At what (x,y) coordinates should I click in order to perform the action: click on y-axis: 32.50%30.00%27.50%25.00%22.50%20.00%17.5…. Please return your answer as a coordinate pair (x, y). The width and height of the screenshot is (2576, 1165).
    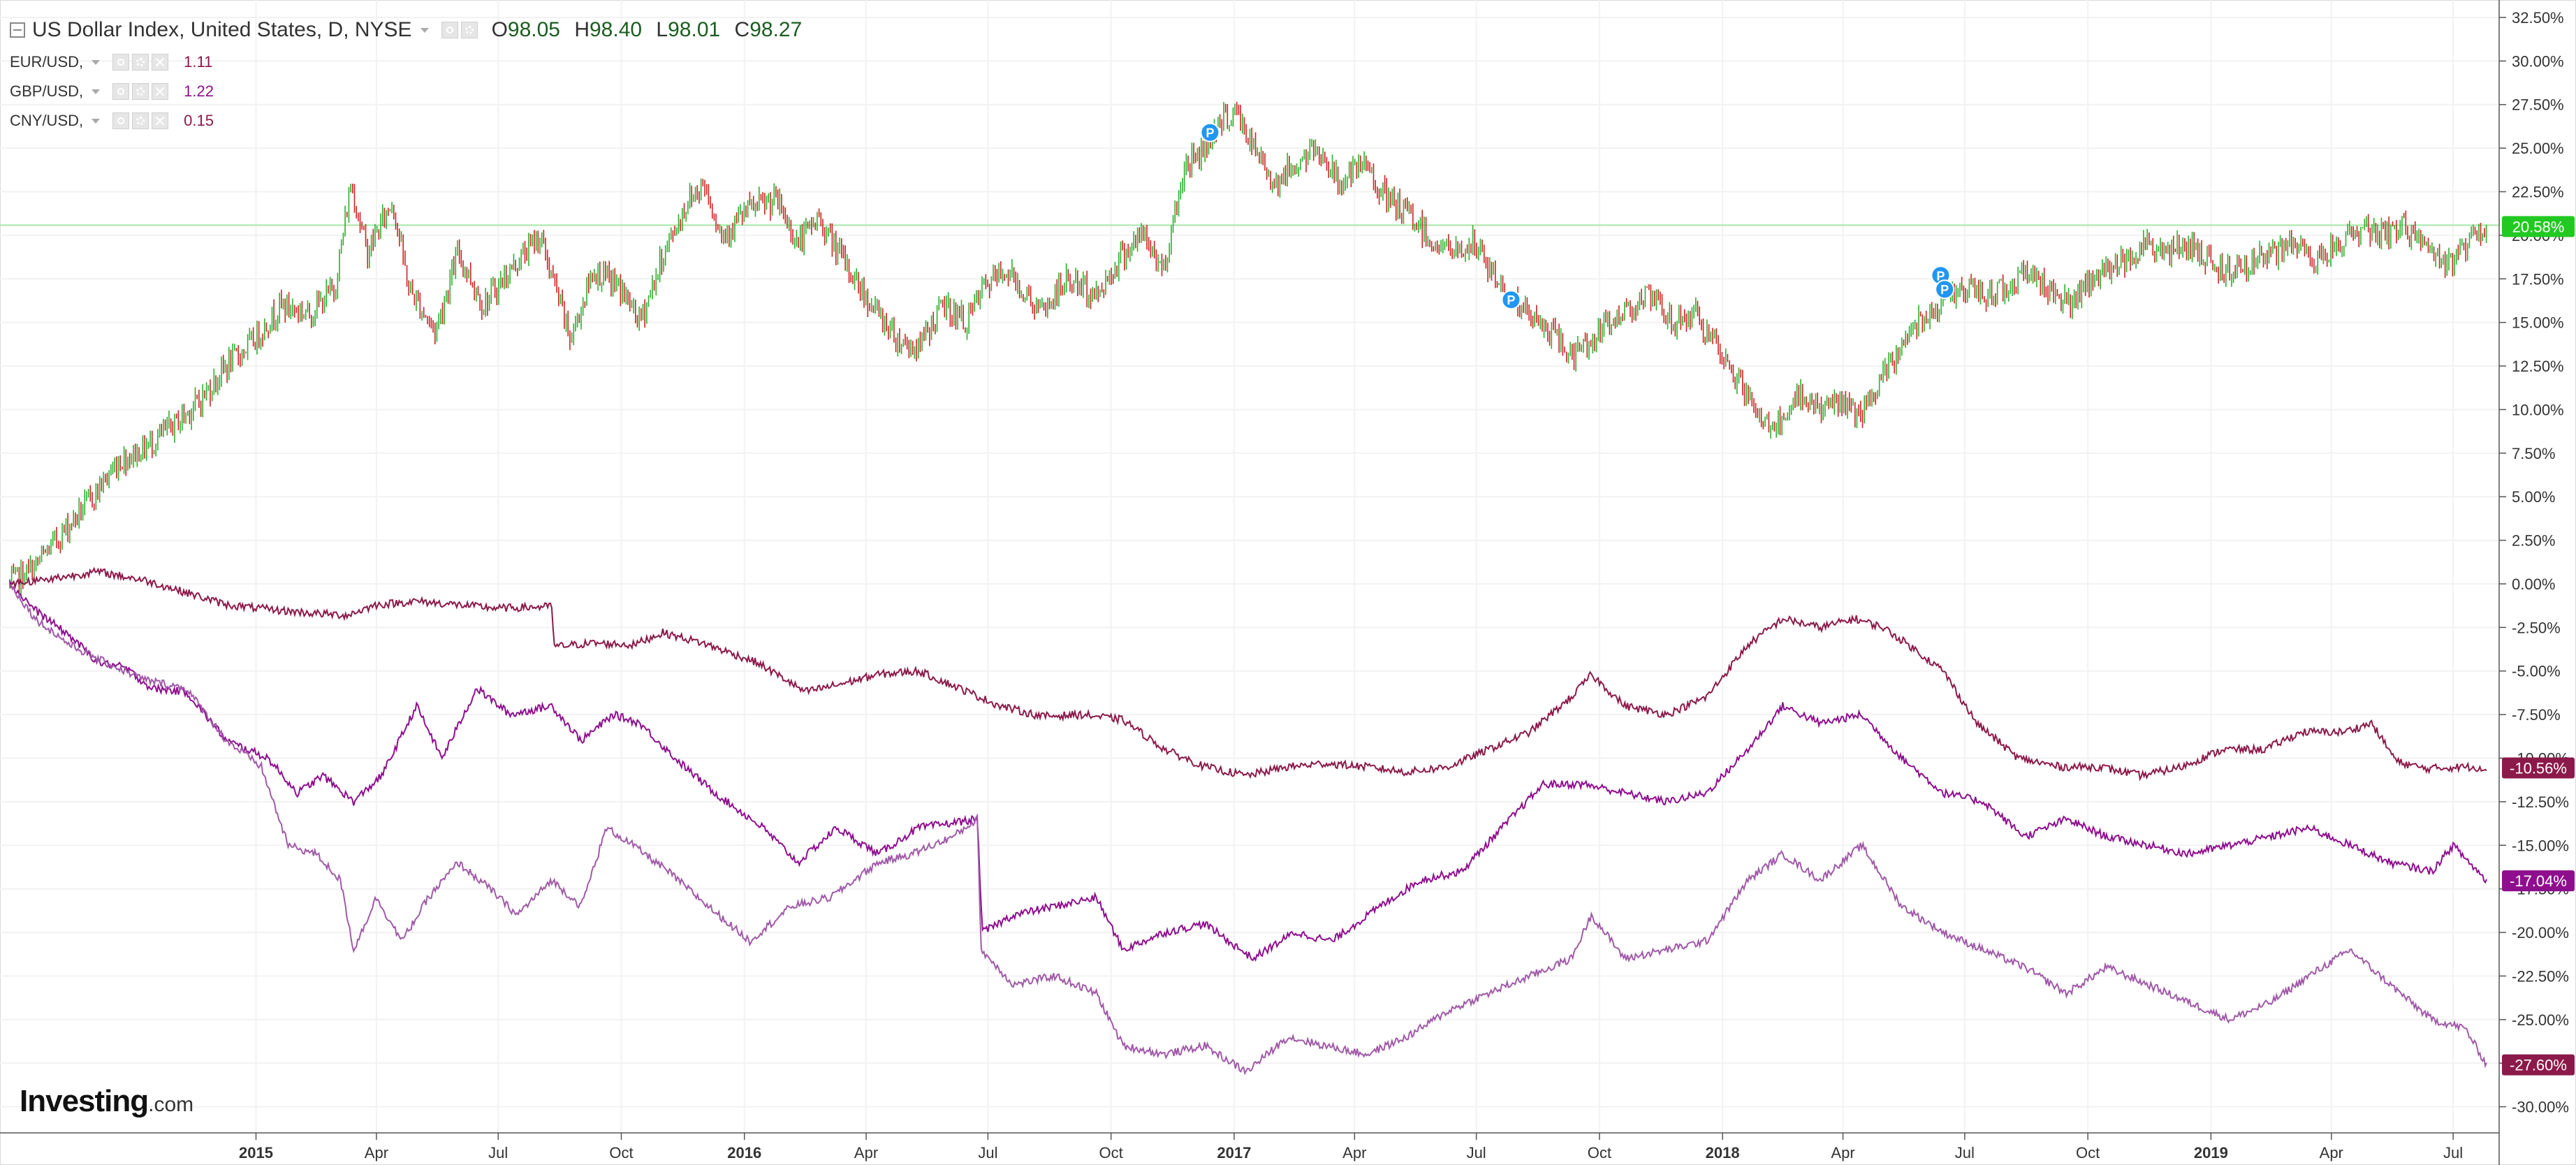
    Looking at the image, I should click on (2533, 582).